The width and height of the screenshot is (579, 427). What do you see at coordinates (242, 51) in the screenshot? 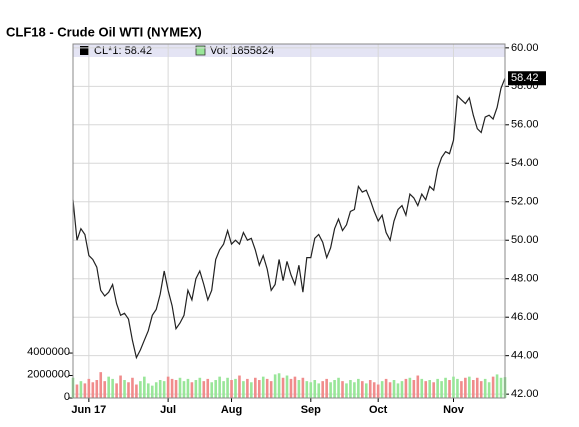
I see `legend-entry: Vol: 1855824` at bounding box center [242, 51].